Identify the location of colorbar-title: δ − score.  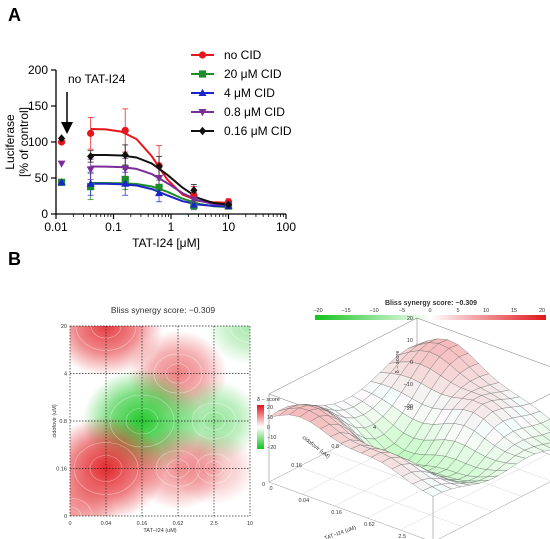
(268, 400).